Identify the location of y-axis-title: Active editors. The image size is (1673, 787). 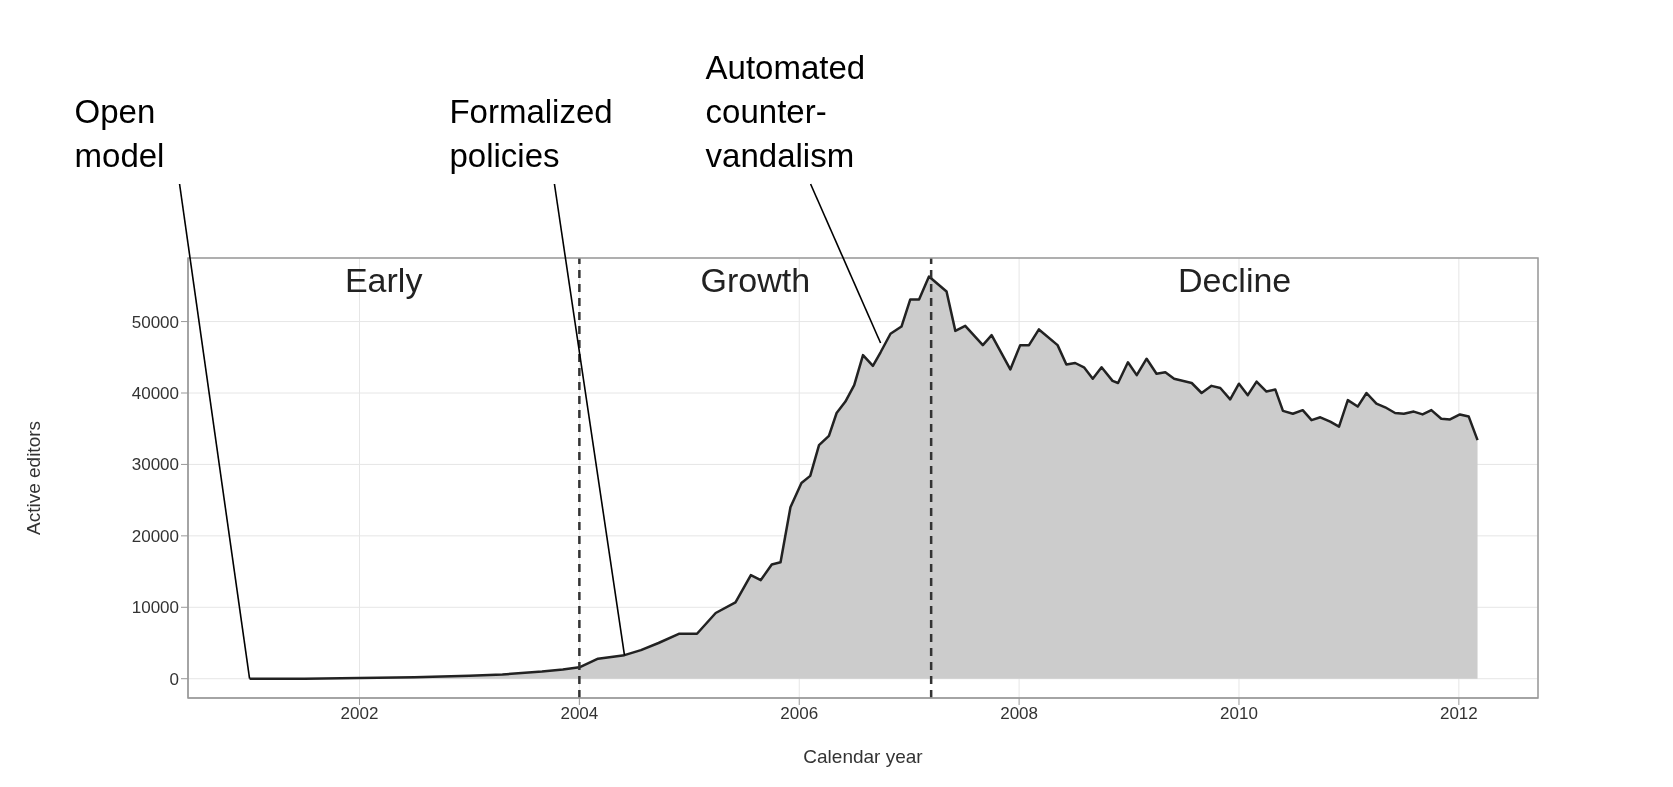
(33, 478).